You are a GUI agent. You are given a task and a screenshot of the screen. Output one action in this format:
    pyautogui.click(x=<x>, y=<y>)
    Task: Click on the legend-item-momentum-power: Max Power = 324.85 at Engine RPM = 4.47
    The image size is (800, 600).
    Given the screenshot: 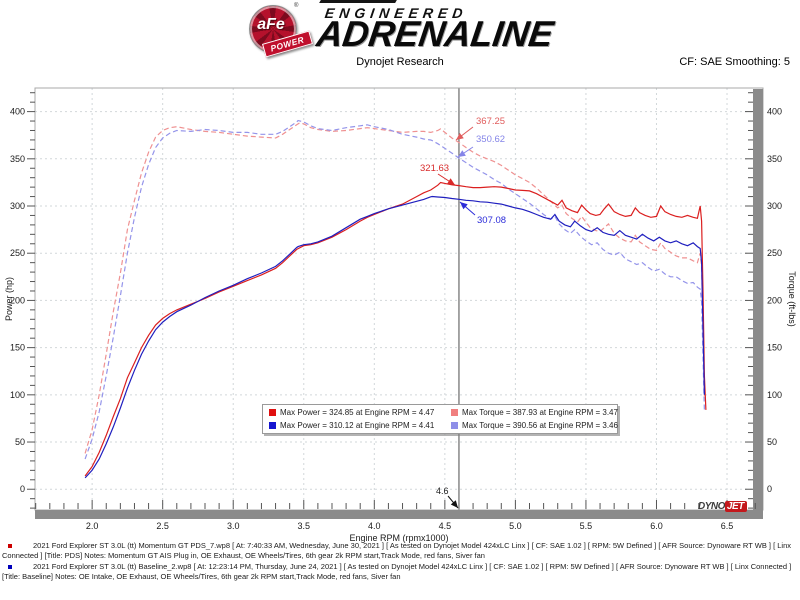 What is the action you would take?
    pyautogui.click(x=360, y=412)
    